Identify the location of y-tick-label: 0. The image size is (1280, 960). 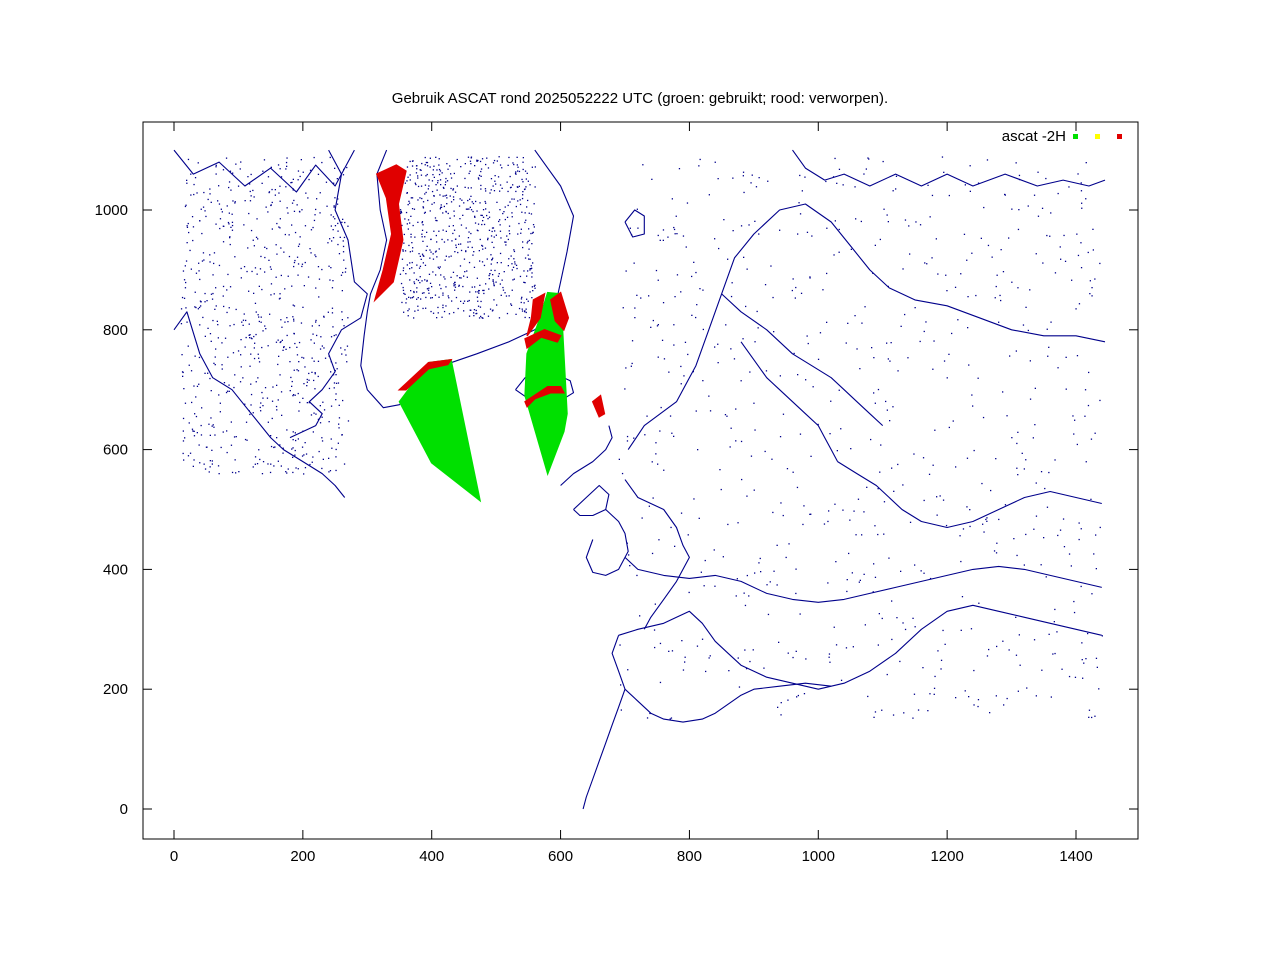
(124, 809).